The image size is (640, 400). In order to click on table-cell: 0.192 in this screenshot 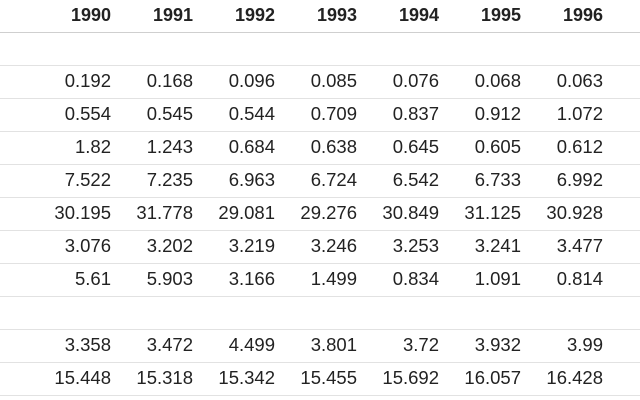, I will do `click(87, 80)`.